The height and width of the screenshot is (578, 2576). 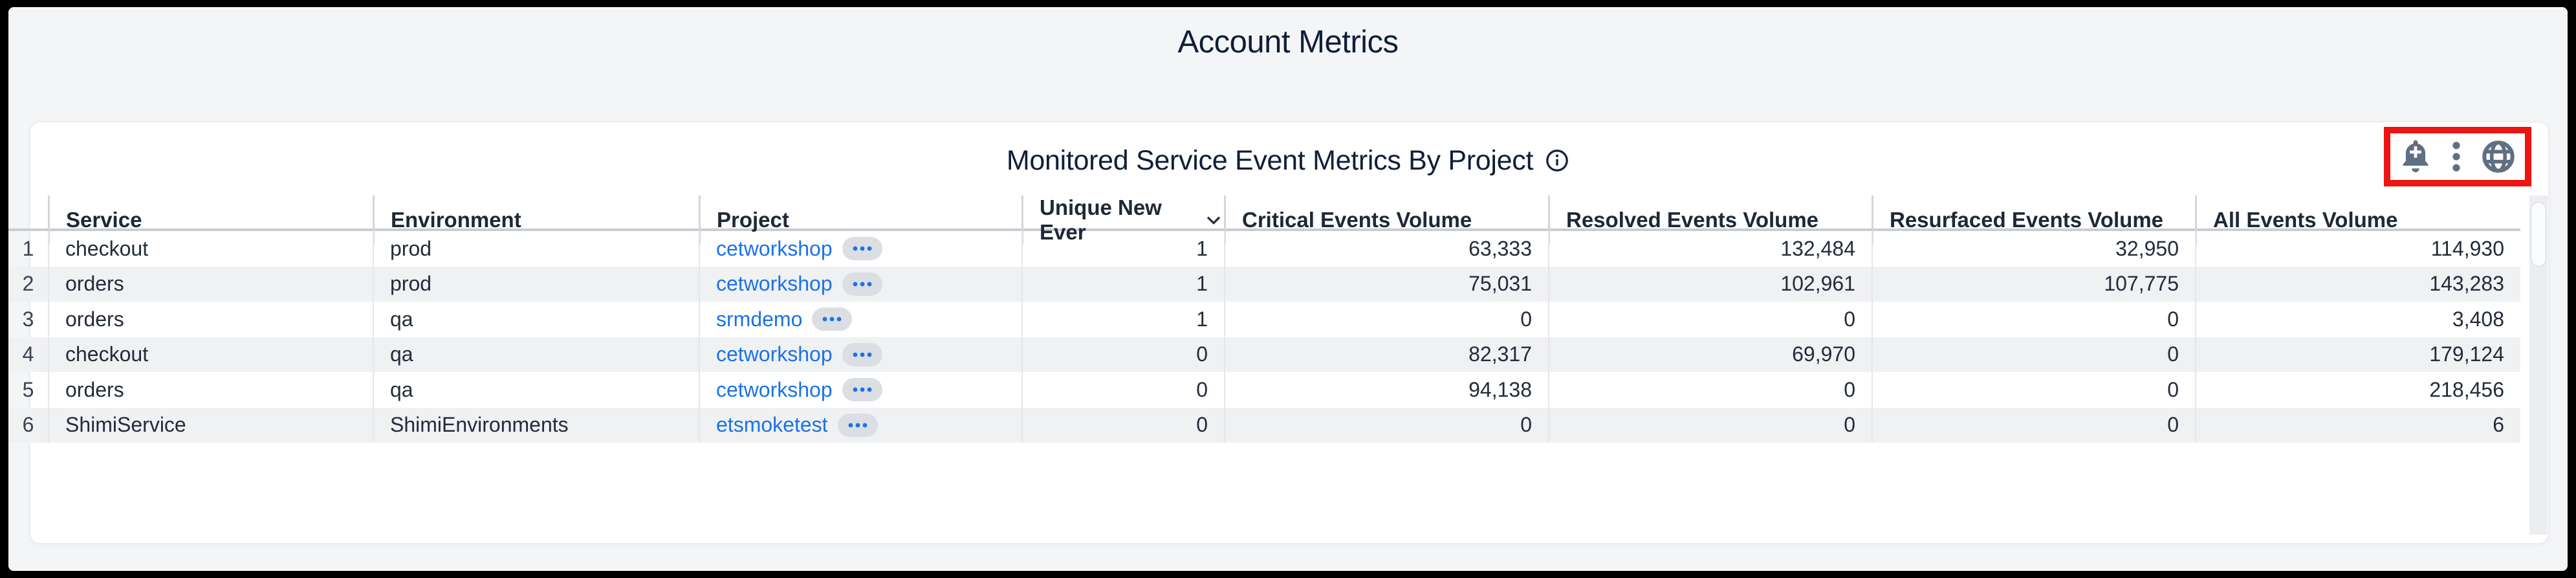 I want to click on header-project: Project, so click(x=860, y=220).